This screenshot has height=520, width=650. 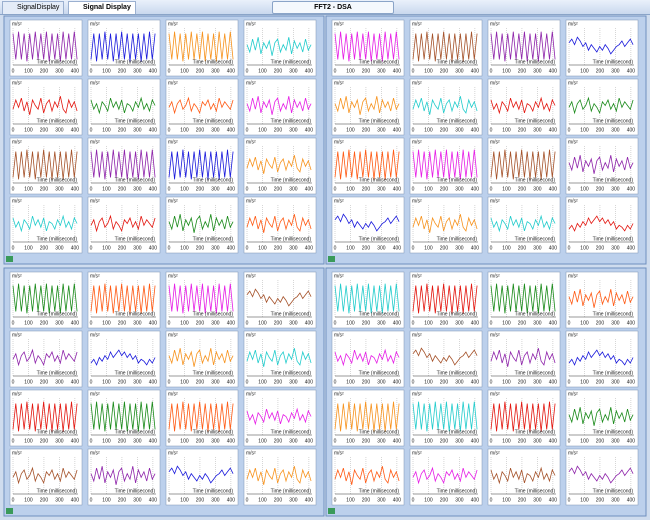 I want to click on toolbar-title: FFT2 - DSA, so click(x=333, y=7).